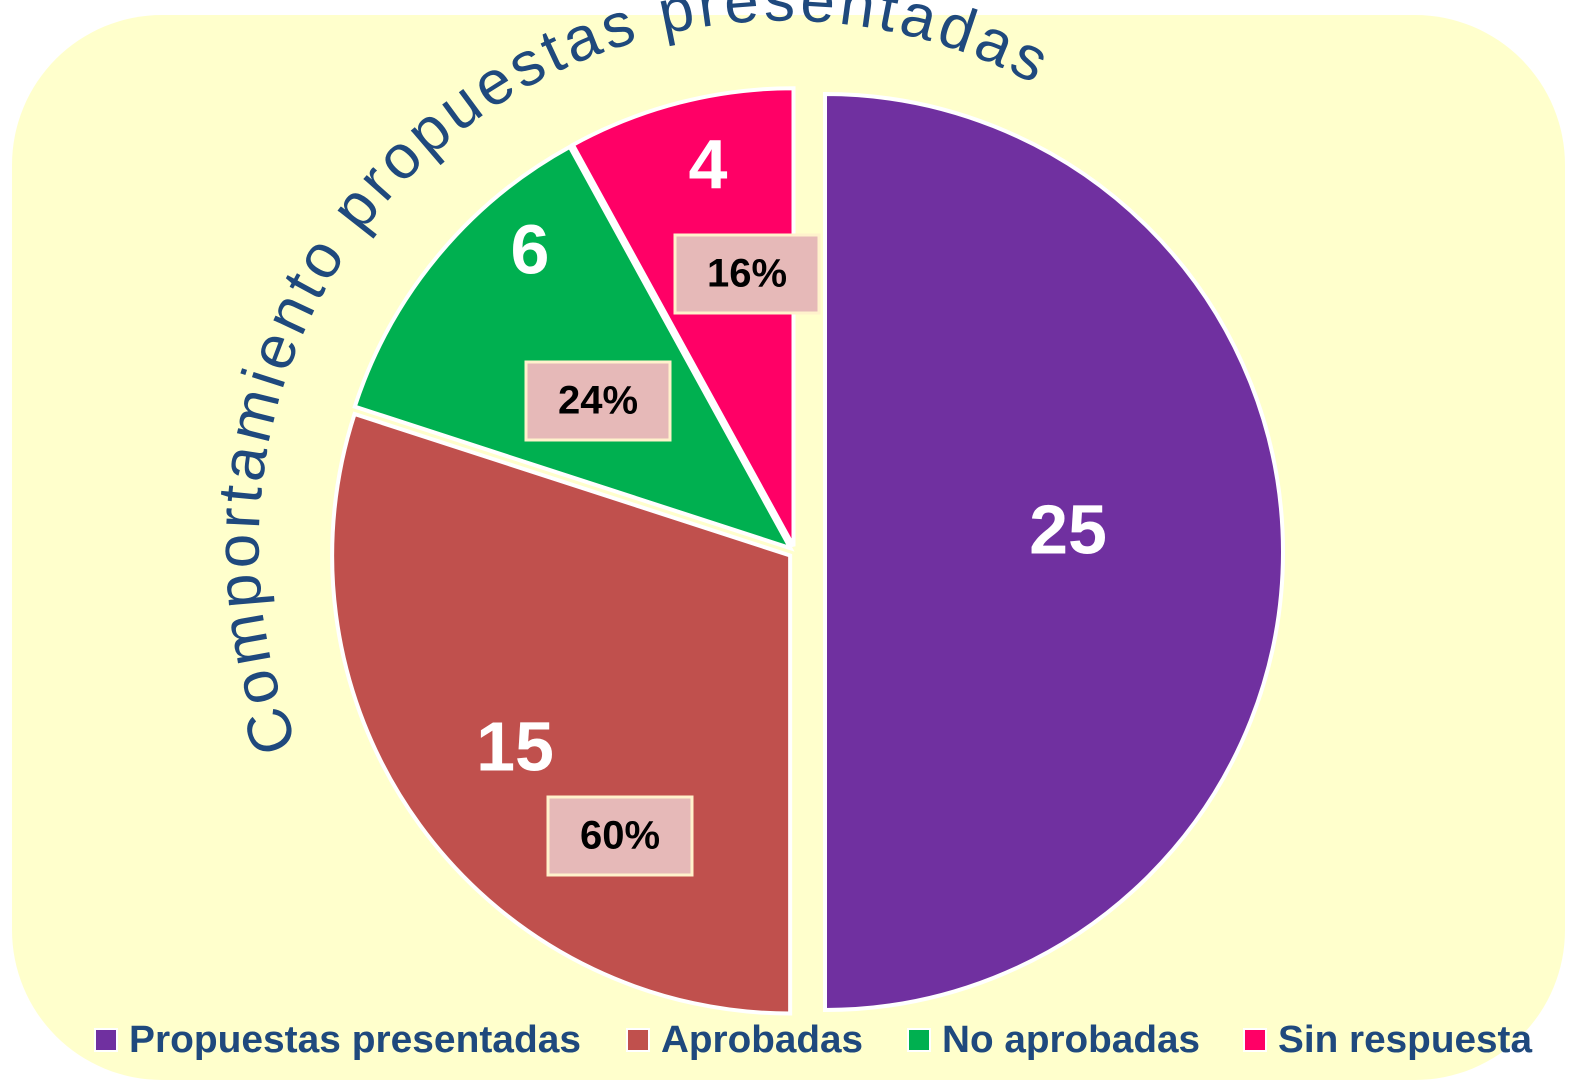  I want to click on legend-label: Propuestas presentadas, so click(355, 1040).